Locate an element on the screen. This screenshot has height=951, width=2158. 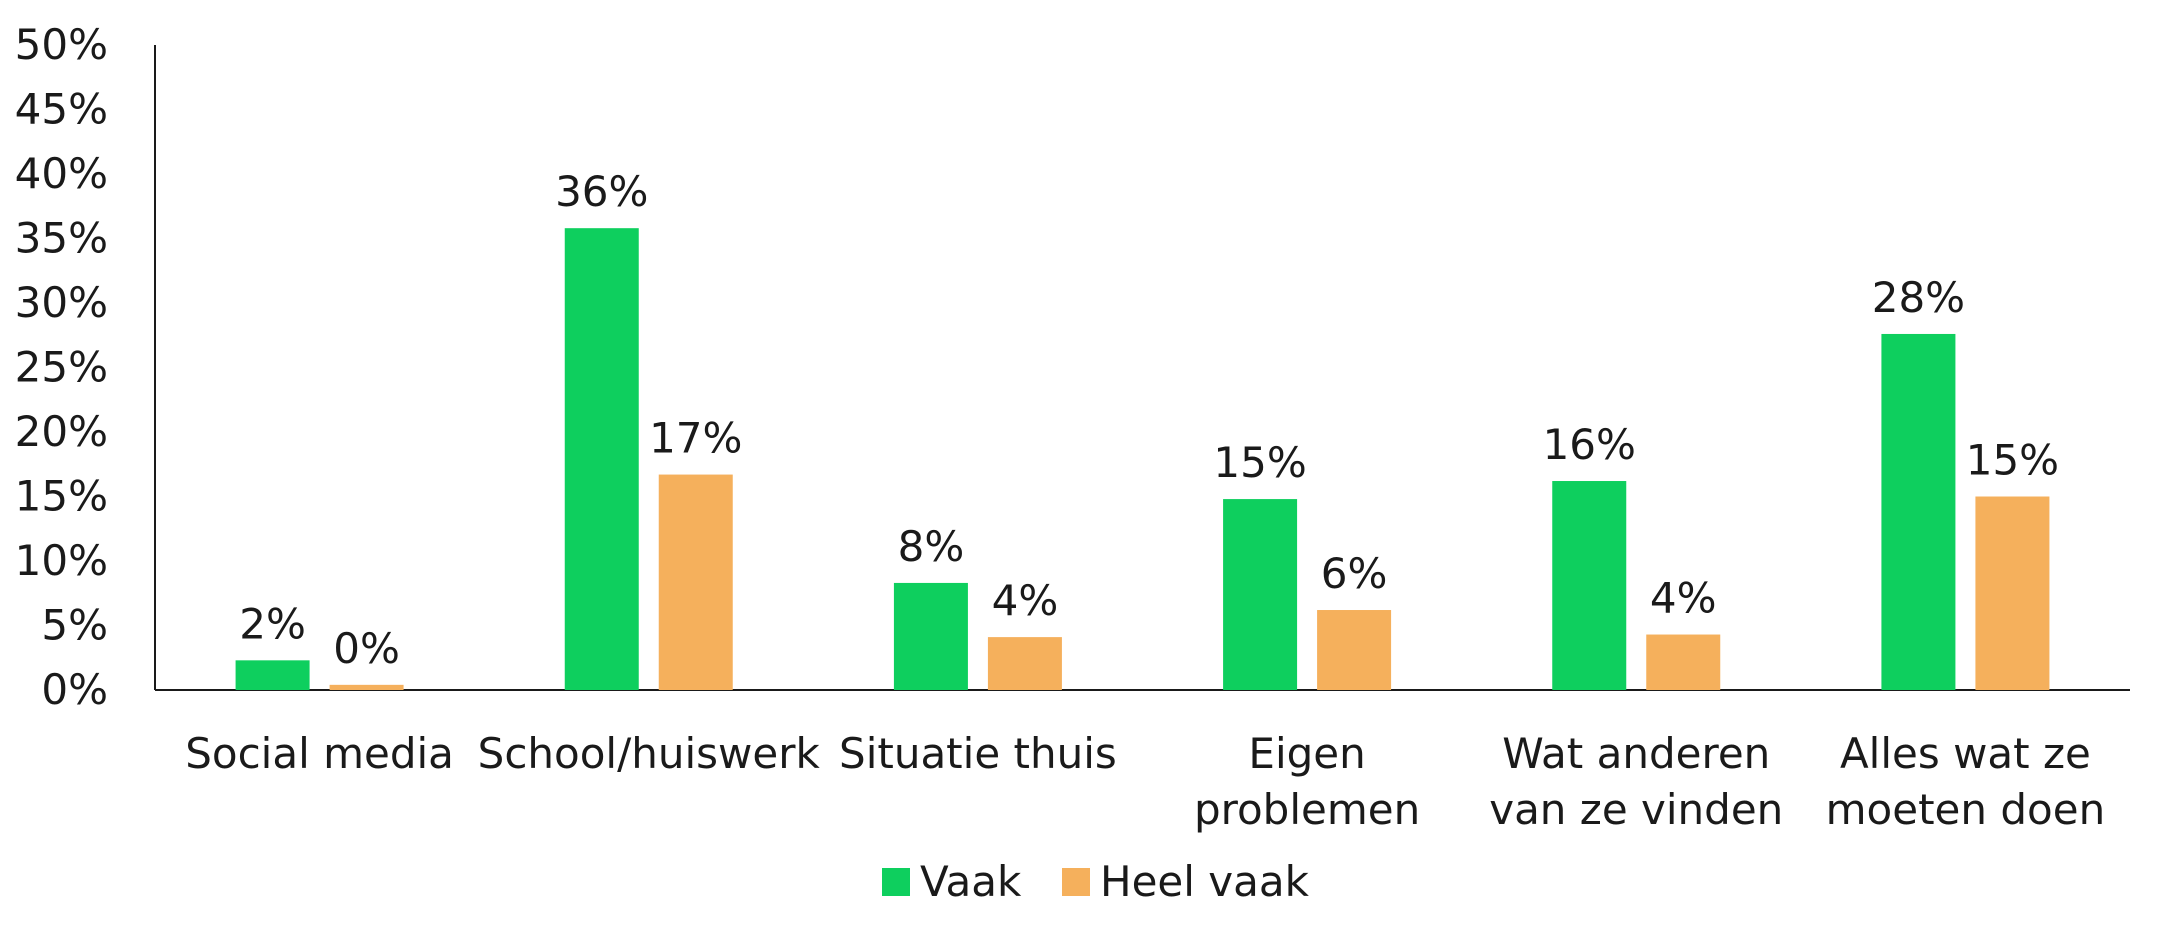
y-tick-label: 5% is located at coordinates (74, 625).